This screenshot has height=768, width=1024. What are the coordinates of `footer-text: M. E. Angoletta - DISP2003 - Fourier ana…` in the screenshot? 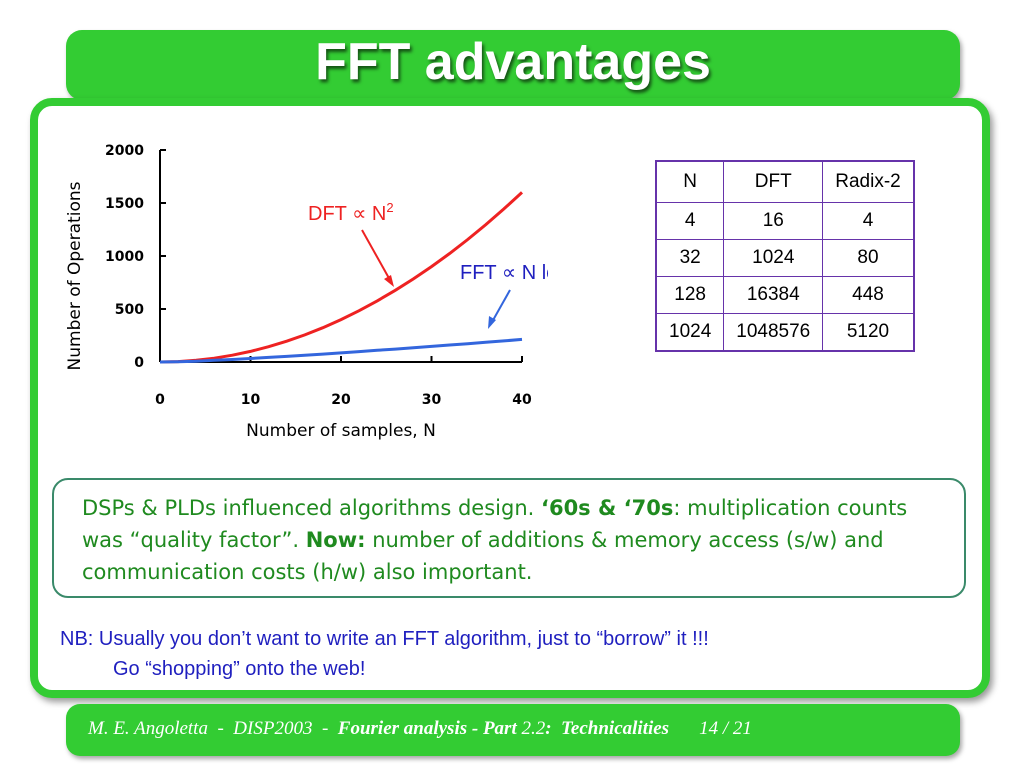 It's located at (513, 729).